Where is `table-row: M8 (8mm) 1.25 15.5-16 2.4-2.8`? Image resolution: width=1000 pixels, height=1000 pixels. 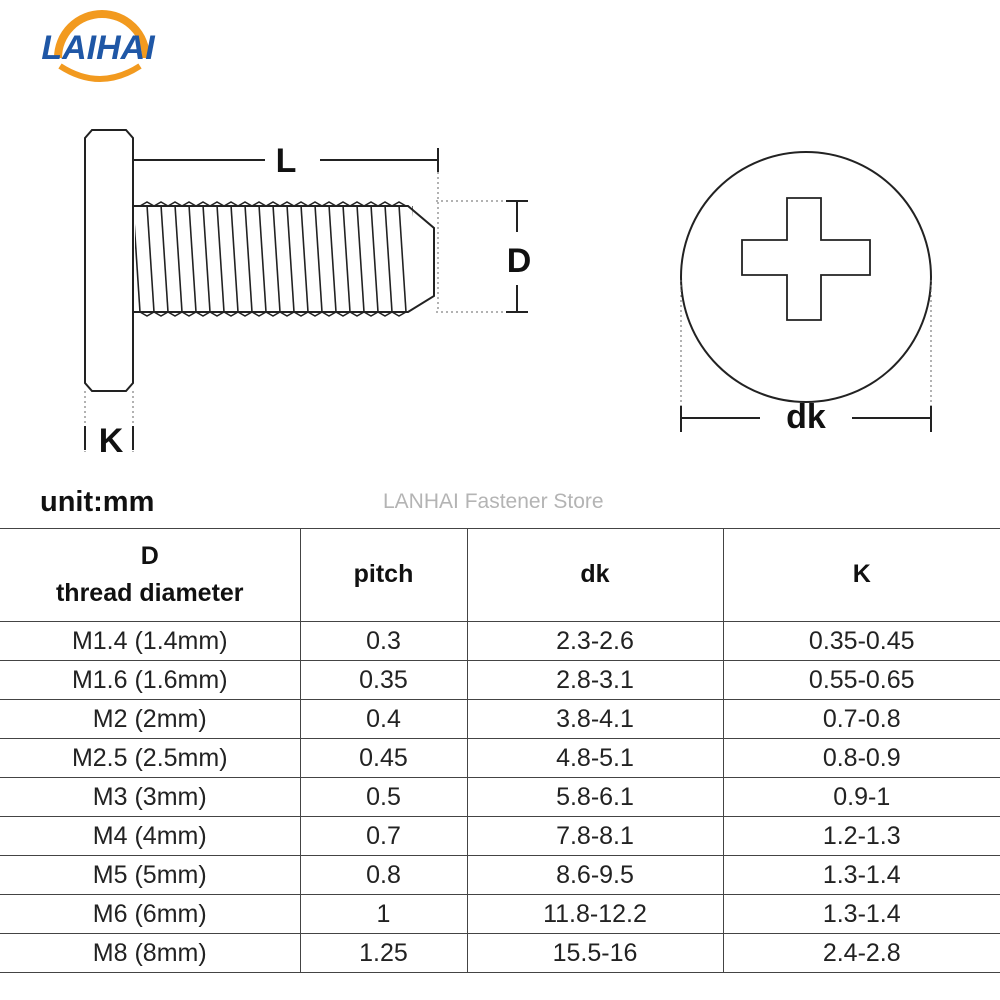 table-row: M8 (8mm) 1.25 15.5-16 2.4-2.8 is located at coordinates (500, 953).